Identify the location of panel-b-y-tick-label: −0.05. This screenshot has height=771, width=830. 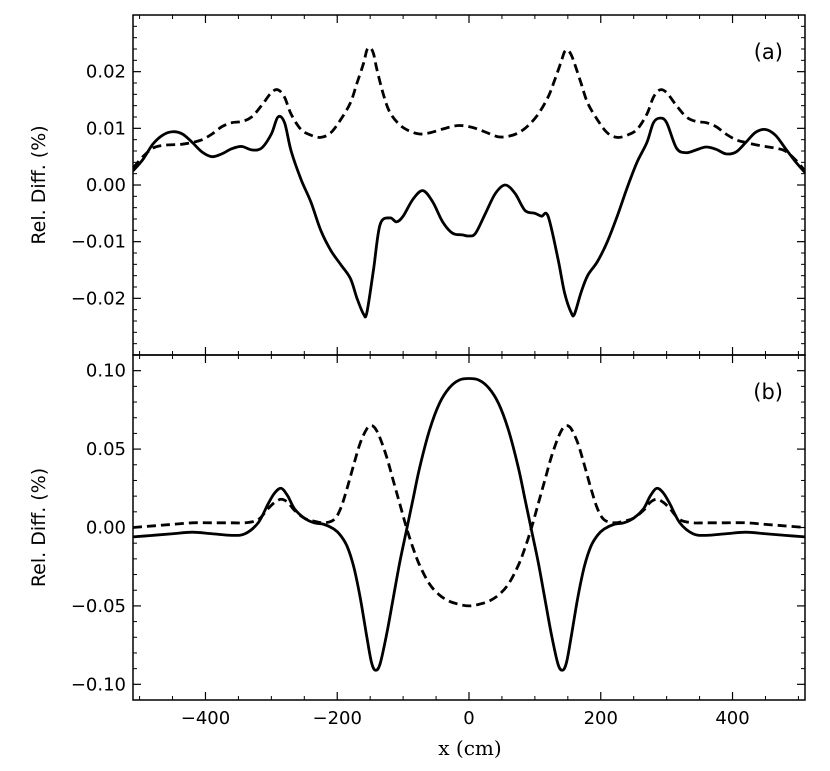
(98, 606).